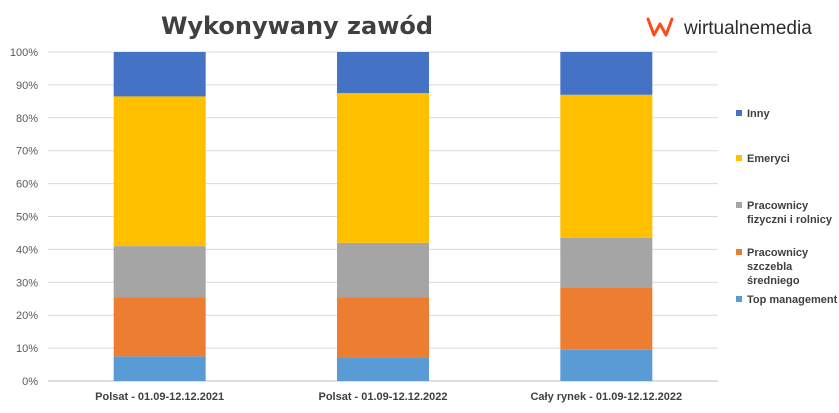 This screenshot has width=839, height=413. Describe the element at coordinates (778, 267) in the screenshot. I see `legend-label: Pracownicy szczebla średniego` at that location.